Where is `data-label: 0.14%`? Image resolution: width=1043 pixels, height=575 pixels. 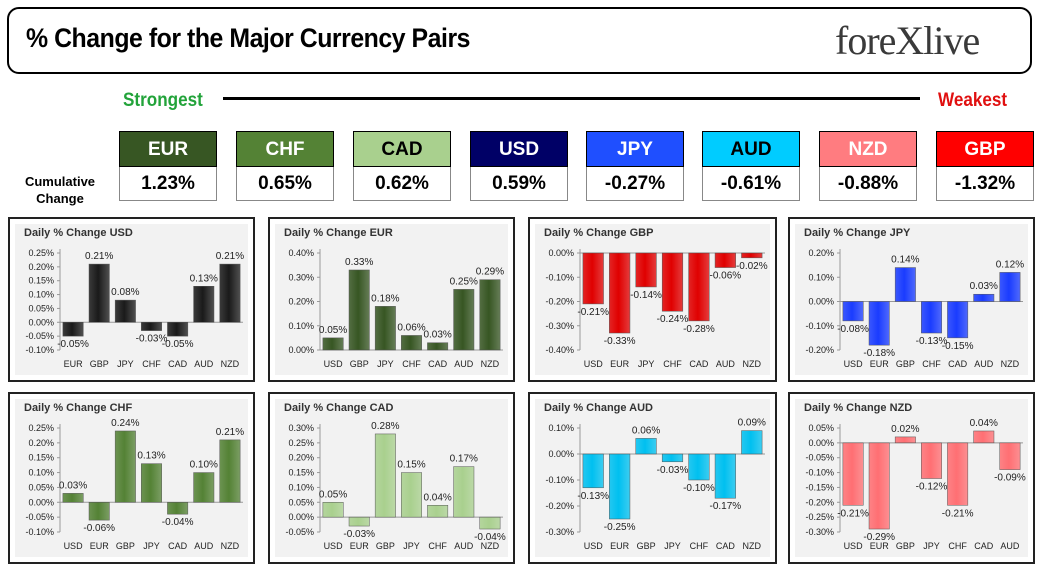
data-label: 0.14% is located at coordinates (905, 260).